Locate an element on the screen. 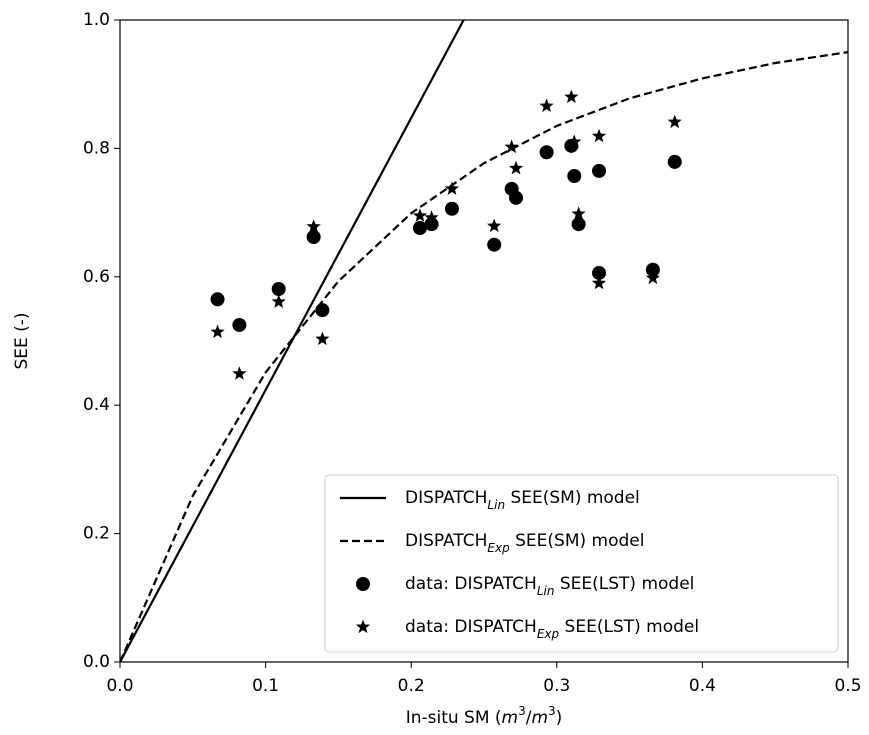 The height and width of the screenshot is (735, 869). x-axis-label-part: / is located at coordinates (529, 718).